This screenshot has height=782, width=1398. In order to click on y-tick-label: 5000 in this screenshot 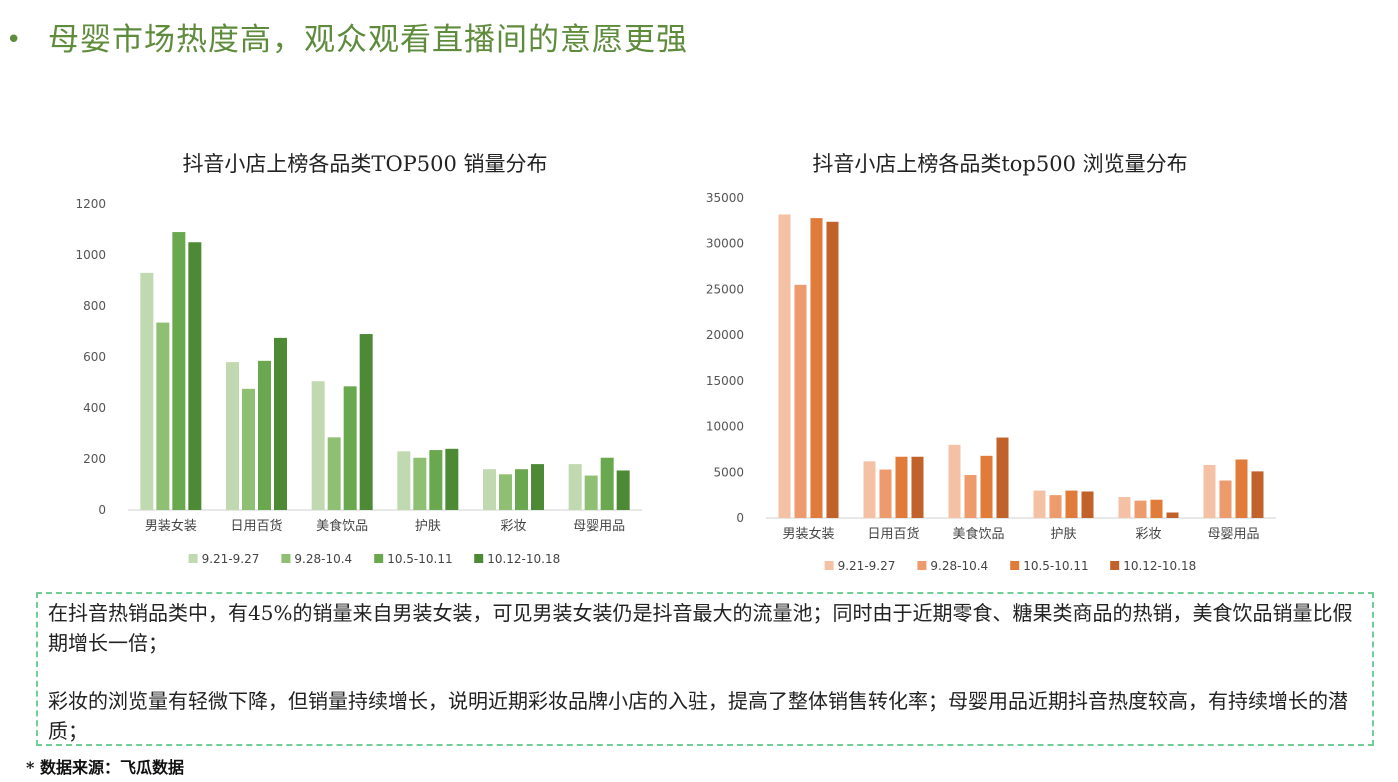, I will do `click(728, 472)`.